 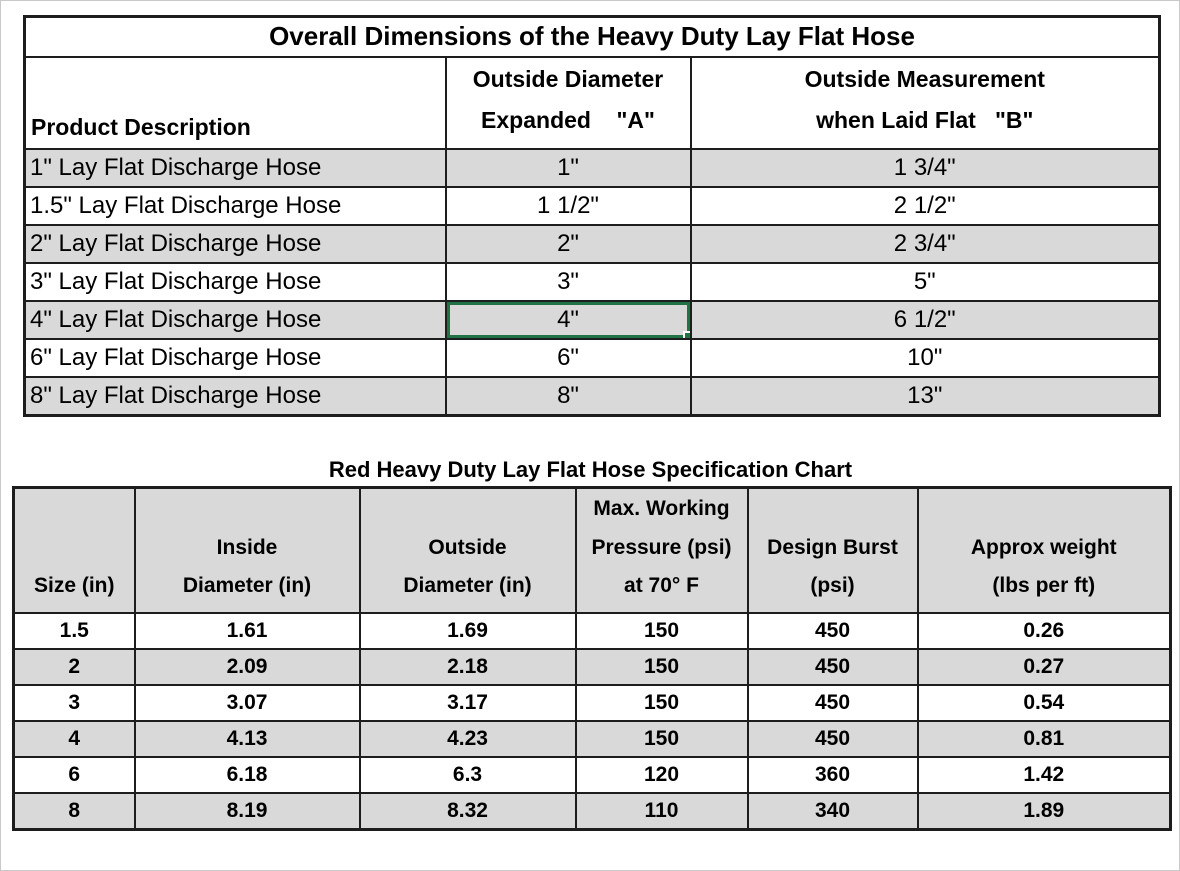 What do you see at coordinates (1044, 703) in the screenshot?
I see `cell-approx-weight: 0.54` at bounding box center [1044, 703].